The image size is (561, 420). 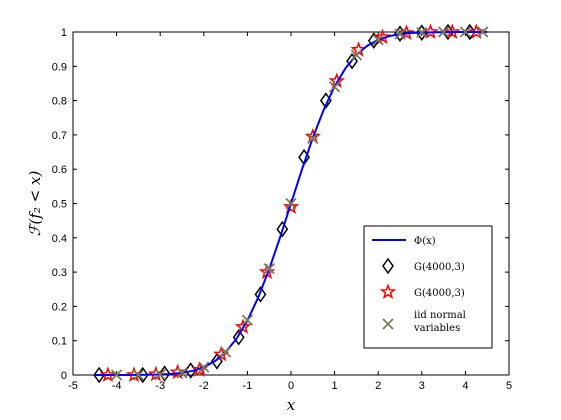 I want to click on x-axis-label: x, so click(x=291, y=405).